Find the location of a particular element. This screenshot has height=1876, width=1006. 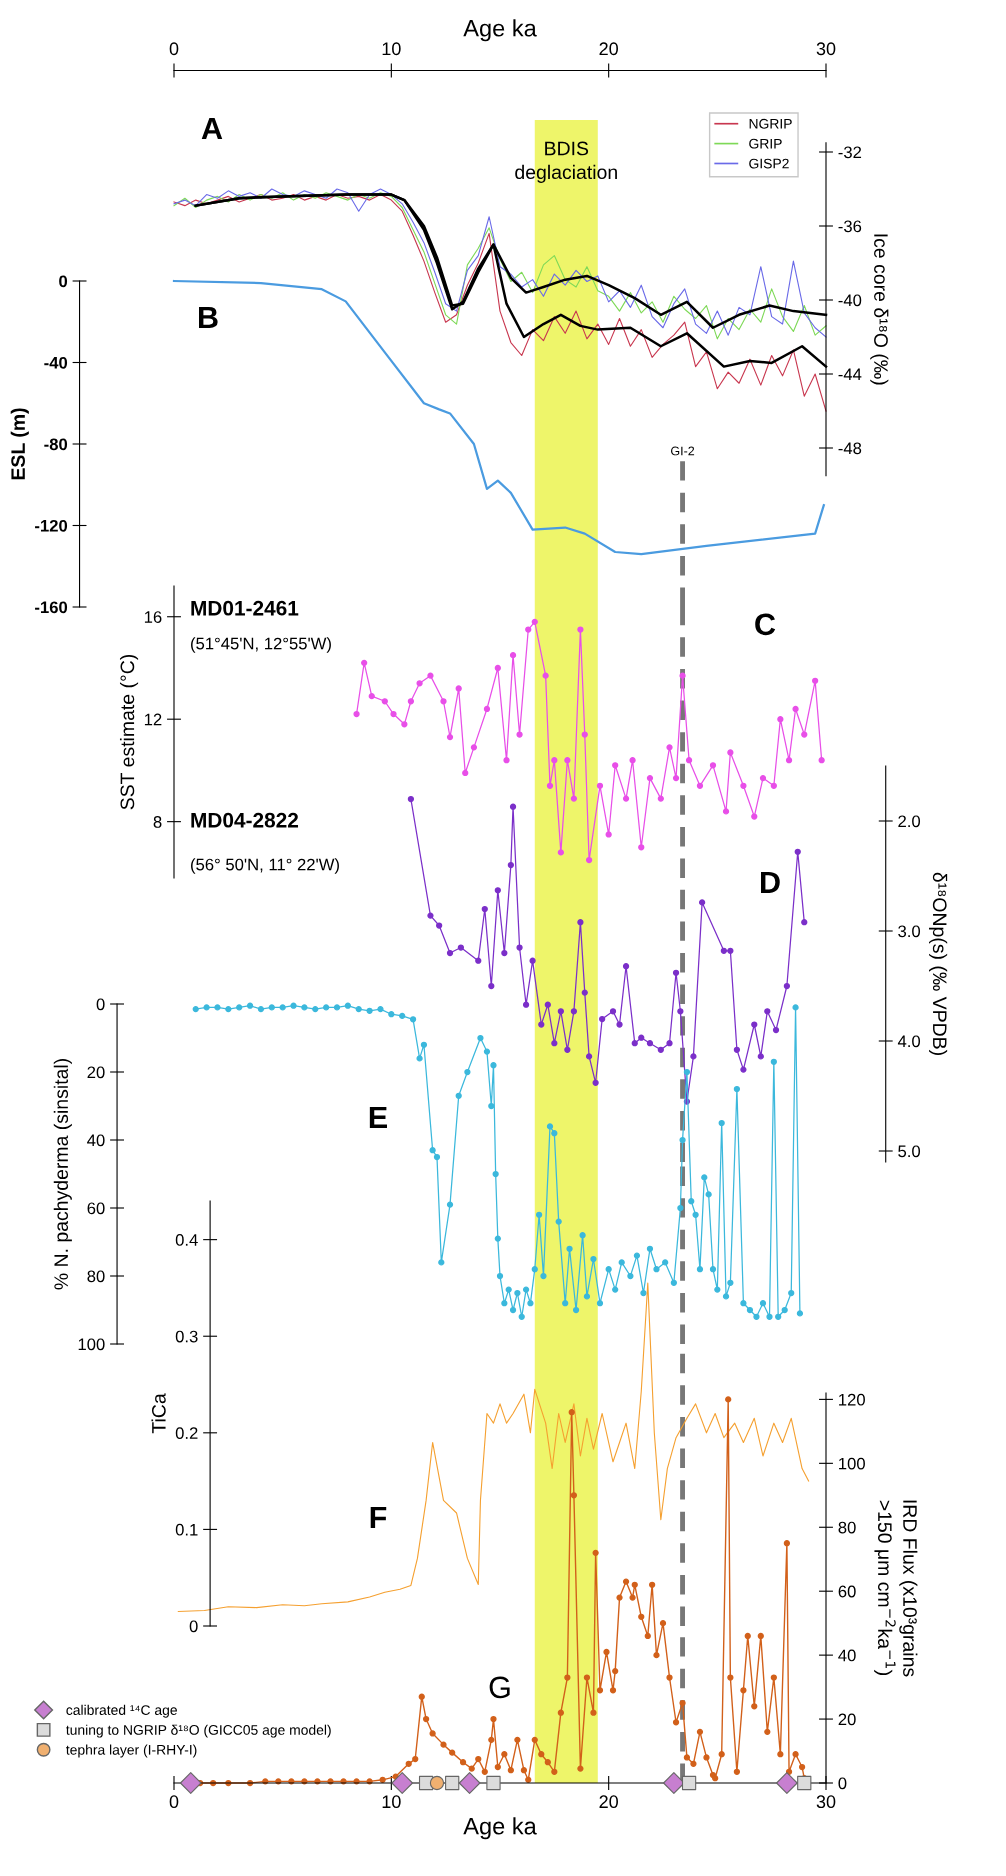

y-tick-label: 0.1 is located at coordinates (186, 1529).